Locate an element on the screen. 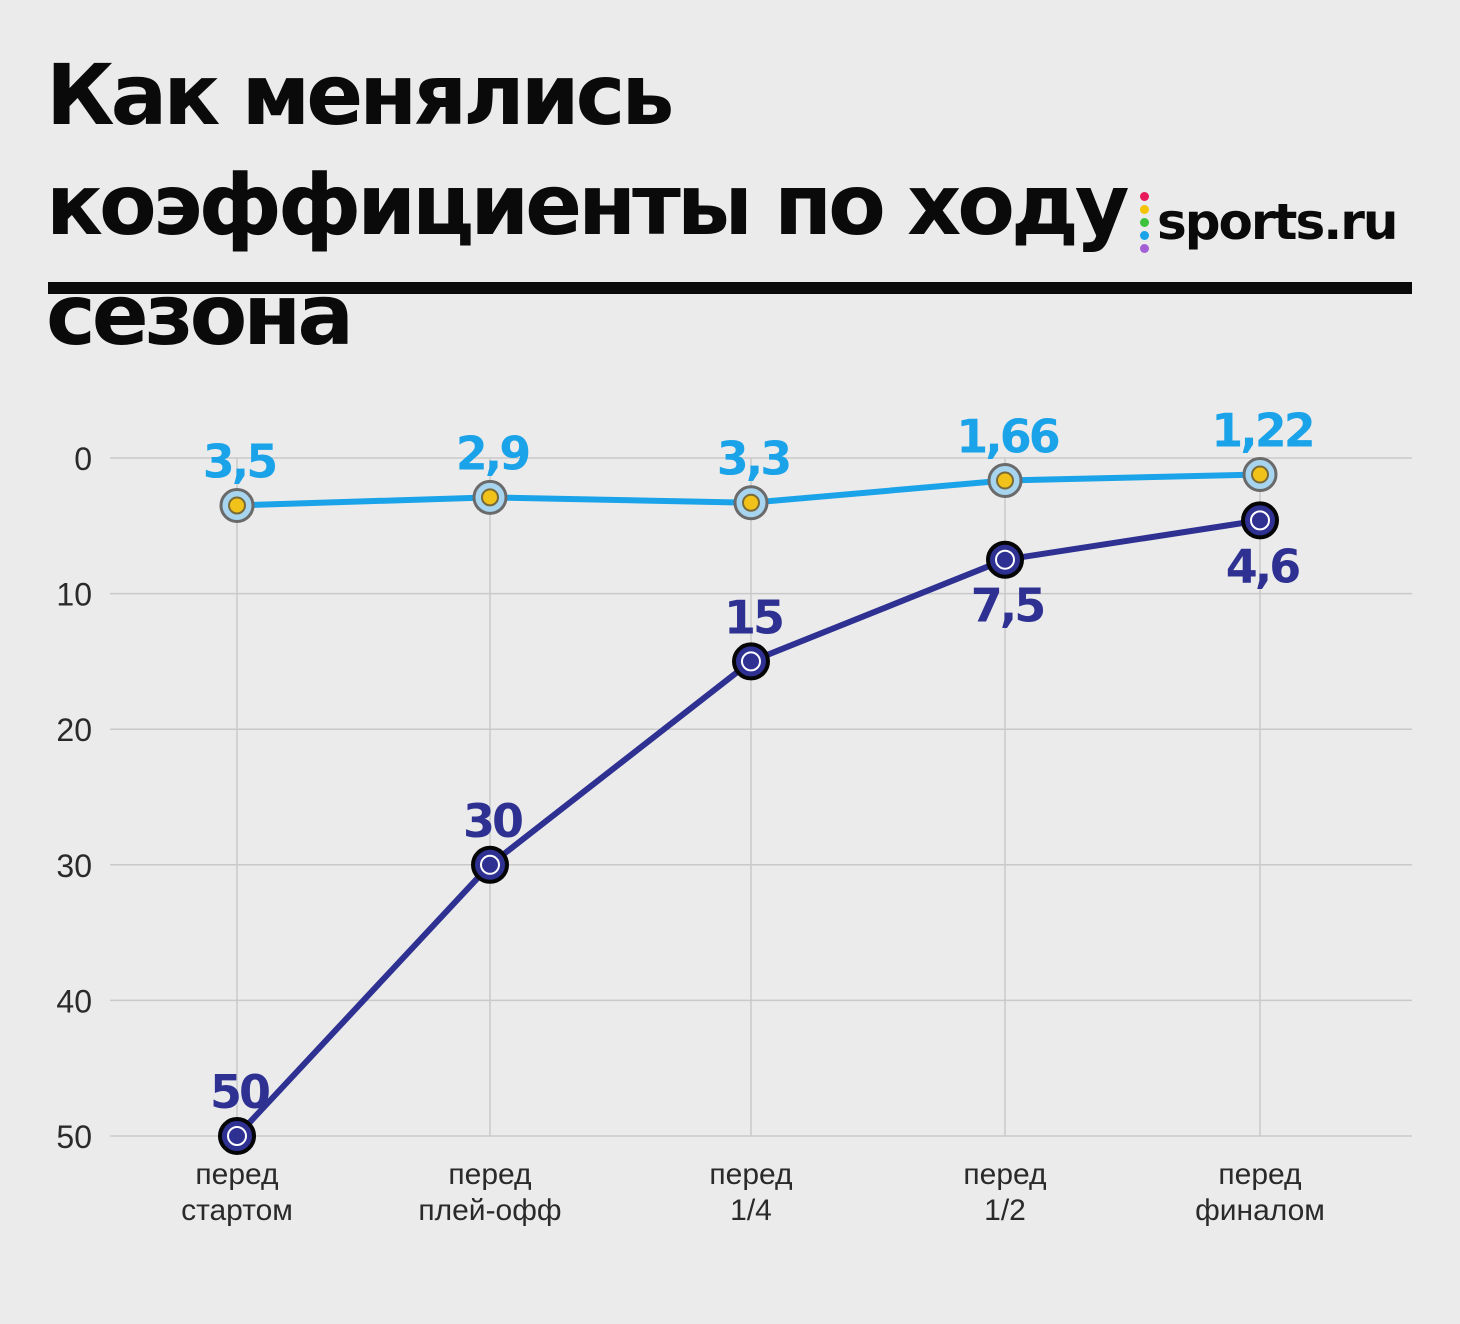 Image resolution: width=1460 pixels, height=1324 pixels. data-label: 1,66 is located at coordinates (1007, 437).